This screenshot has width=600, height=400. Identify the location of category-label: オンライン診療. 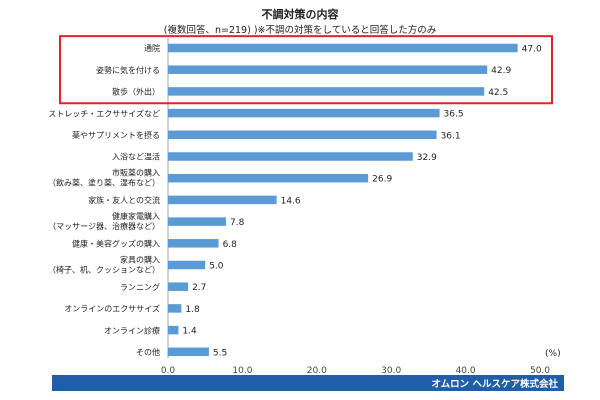
(132, 330).